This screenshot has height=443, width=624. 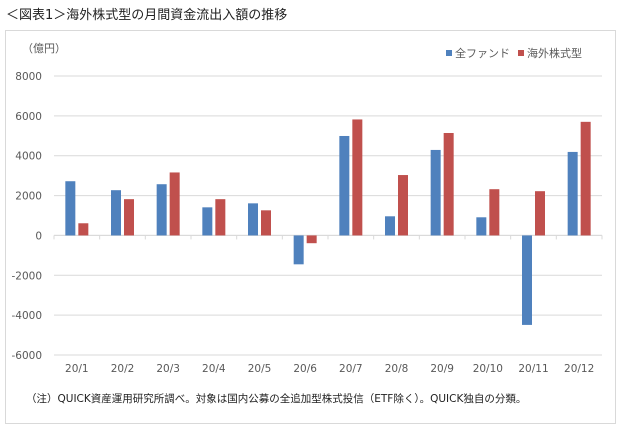 I want to click on legend: 全ファンド 海外株式型, so click(x=514, y=53).